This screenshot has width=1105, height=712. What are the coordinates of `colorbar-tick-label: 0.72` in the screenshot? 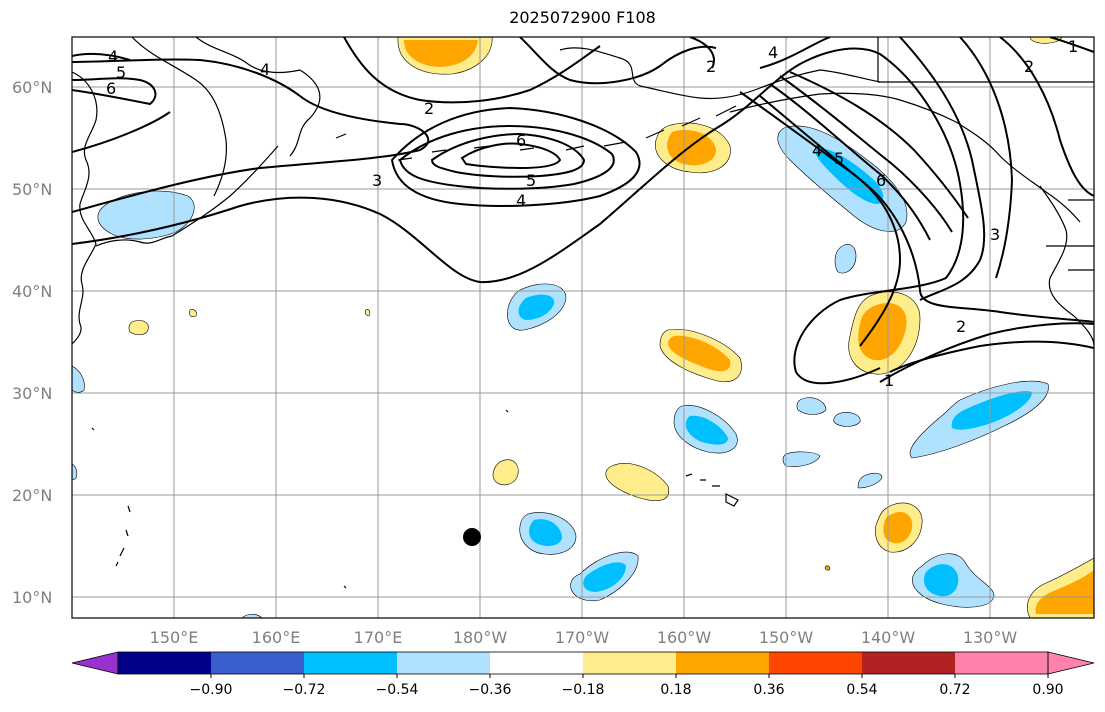 It's located at (954, 690).